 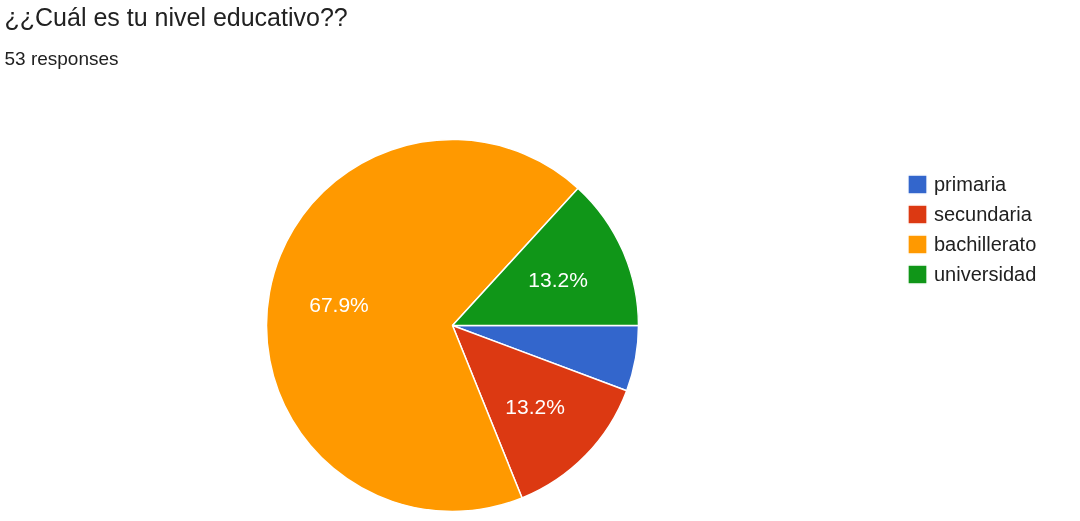 I want to click on legend-label: universidad, so click(x=985, y=274).